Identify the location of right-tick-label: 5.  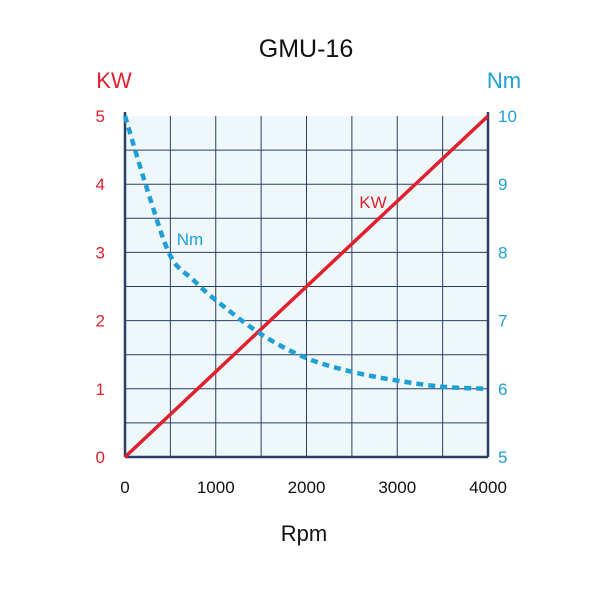
(502, 457).